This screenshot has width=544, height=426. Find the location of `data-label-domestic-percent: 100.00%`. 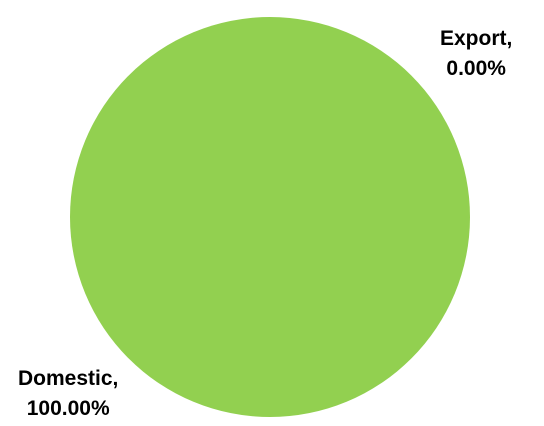

data-label-domestic-percent: 100.00% is located at coordinates (68, 408).